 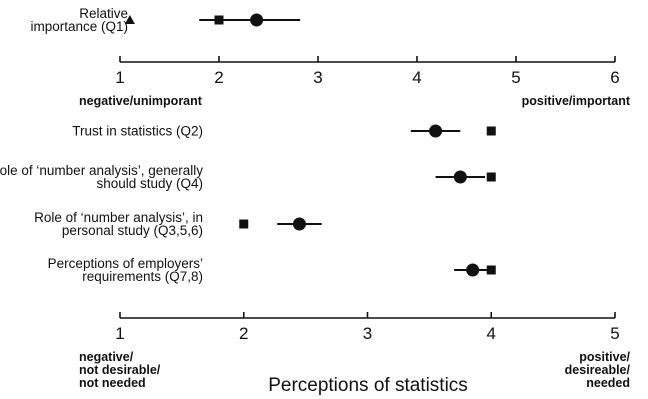 What do you see at coordinates (614, 77) in the screenshot?
I see `x-tick-label: 6` at bounding box center [614, 77].